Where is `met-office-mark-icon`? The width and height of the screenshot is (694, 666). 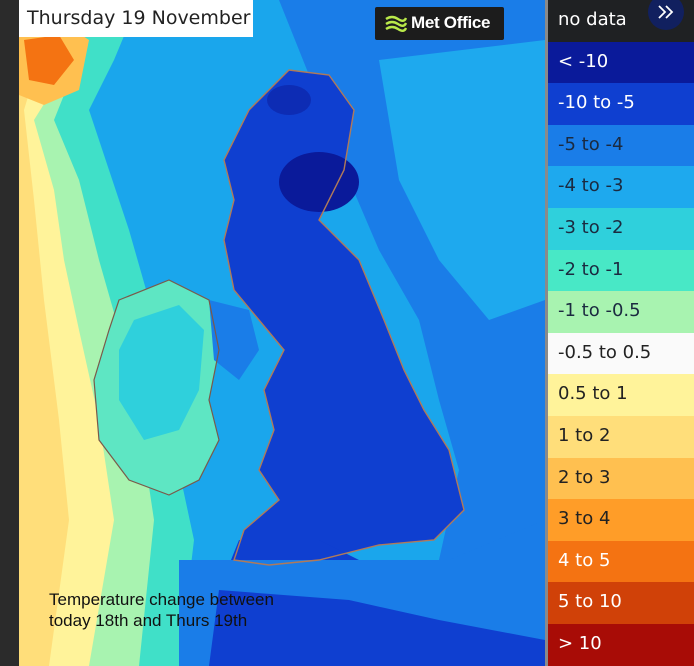
met-office-mark-icon is located at coordinates (396, 23).